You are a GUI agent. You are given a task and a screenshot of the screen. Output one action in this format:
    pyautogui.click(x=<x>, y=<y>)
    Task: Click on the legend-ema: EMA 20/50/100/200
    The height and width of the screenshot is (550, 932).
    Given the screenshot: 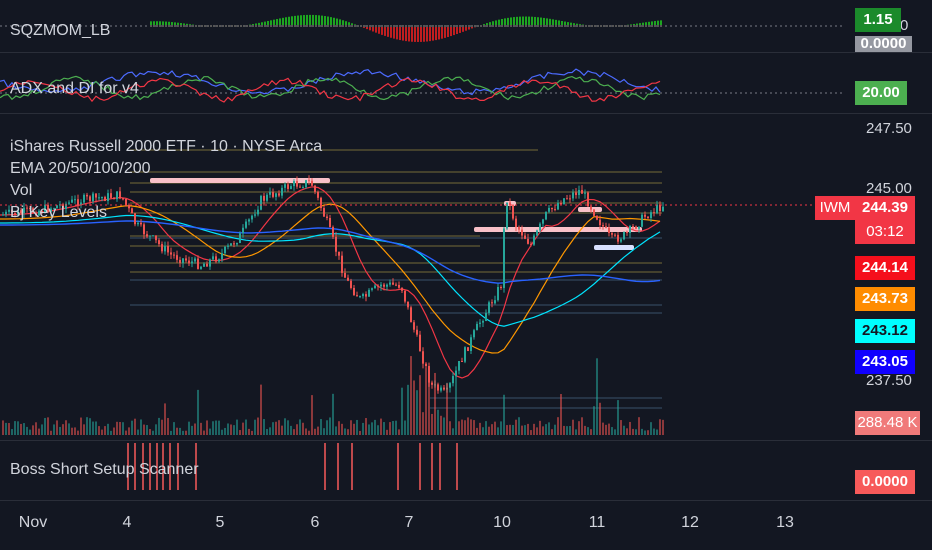 What is the action you would take?
    pyautogui.click(x=80, y=168)
    